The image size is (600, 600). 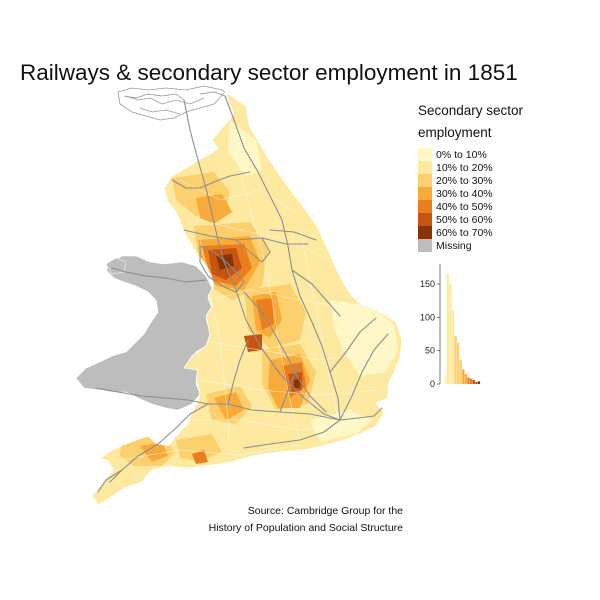 I want to click on district-50-birm, so click(x=253, y=343).